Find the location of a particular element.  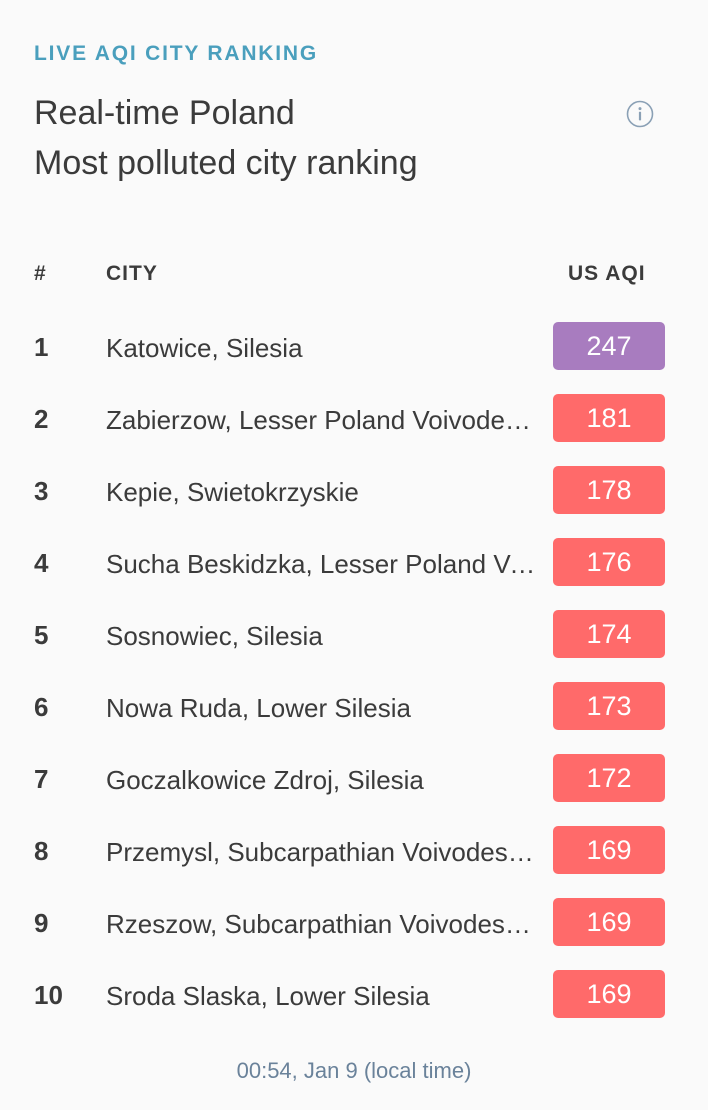

ranking-row: 3 Kepie, Swietokrzyskie 178 is located at coordinates (354, 492).